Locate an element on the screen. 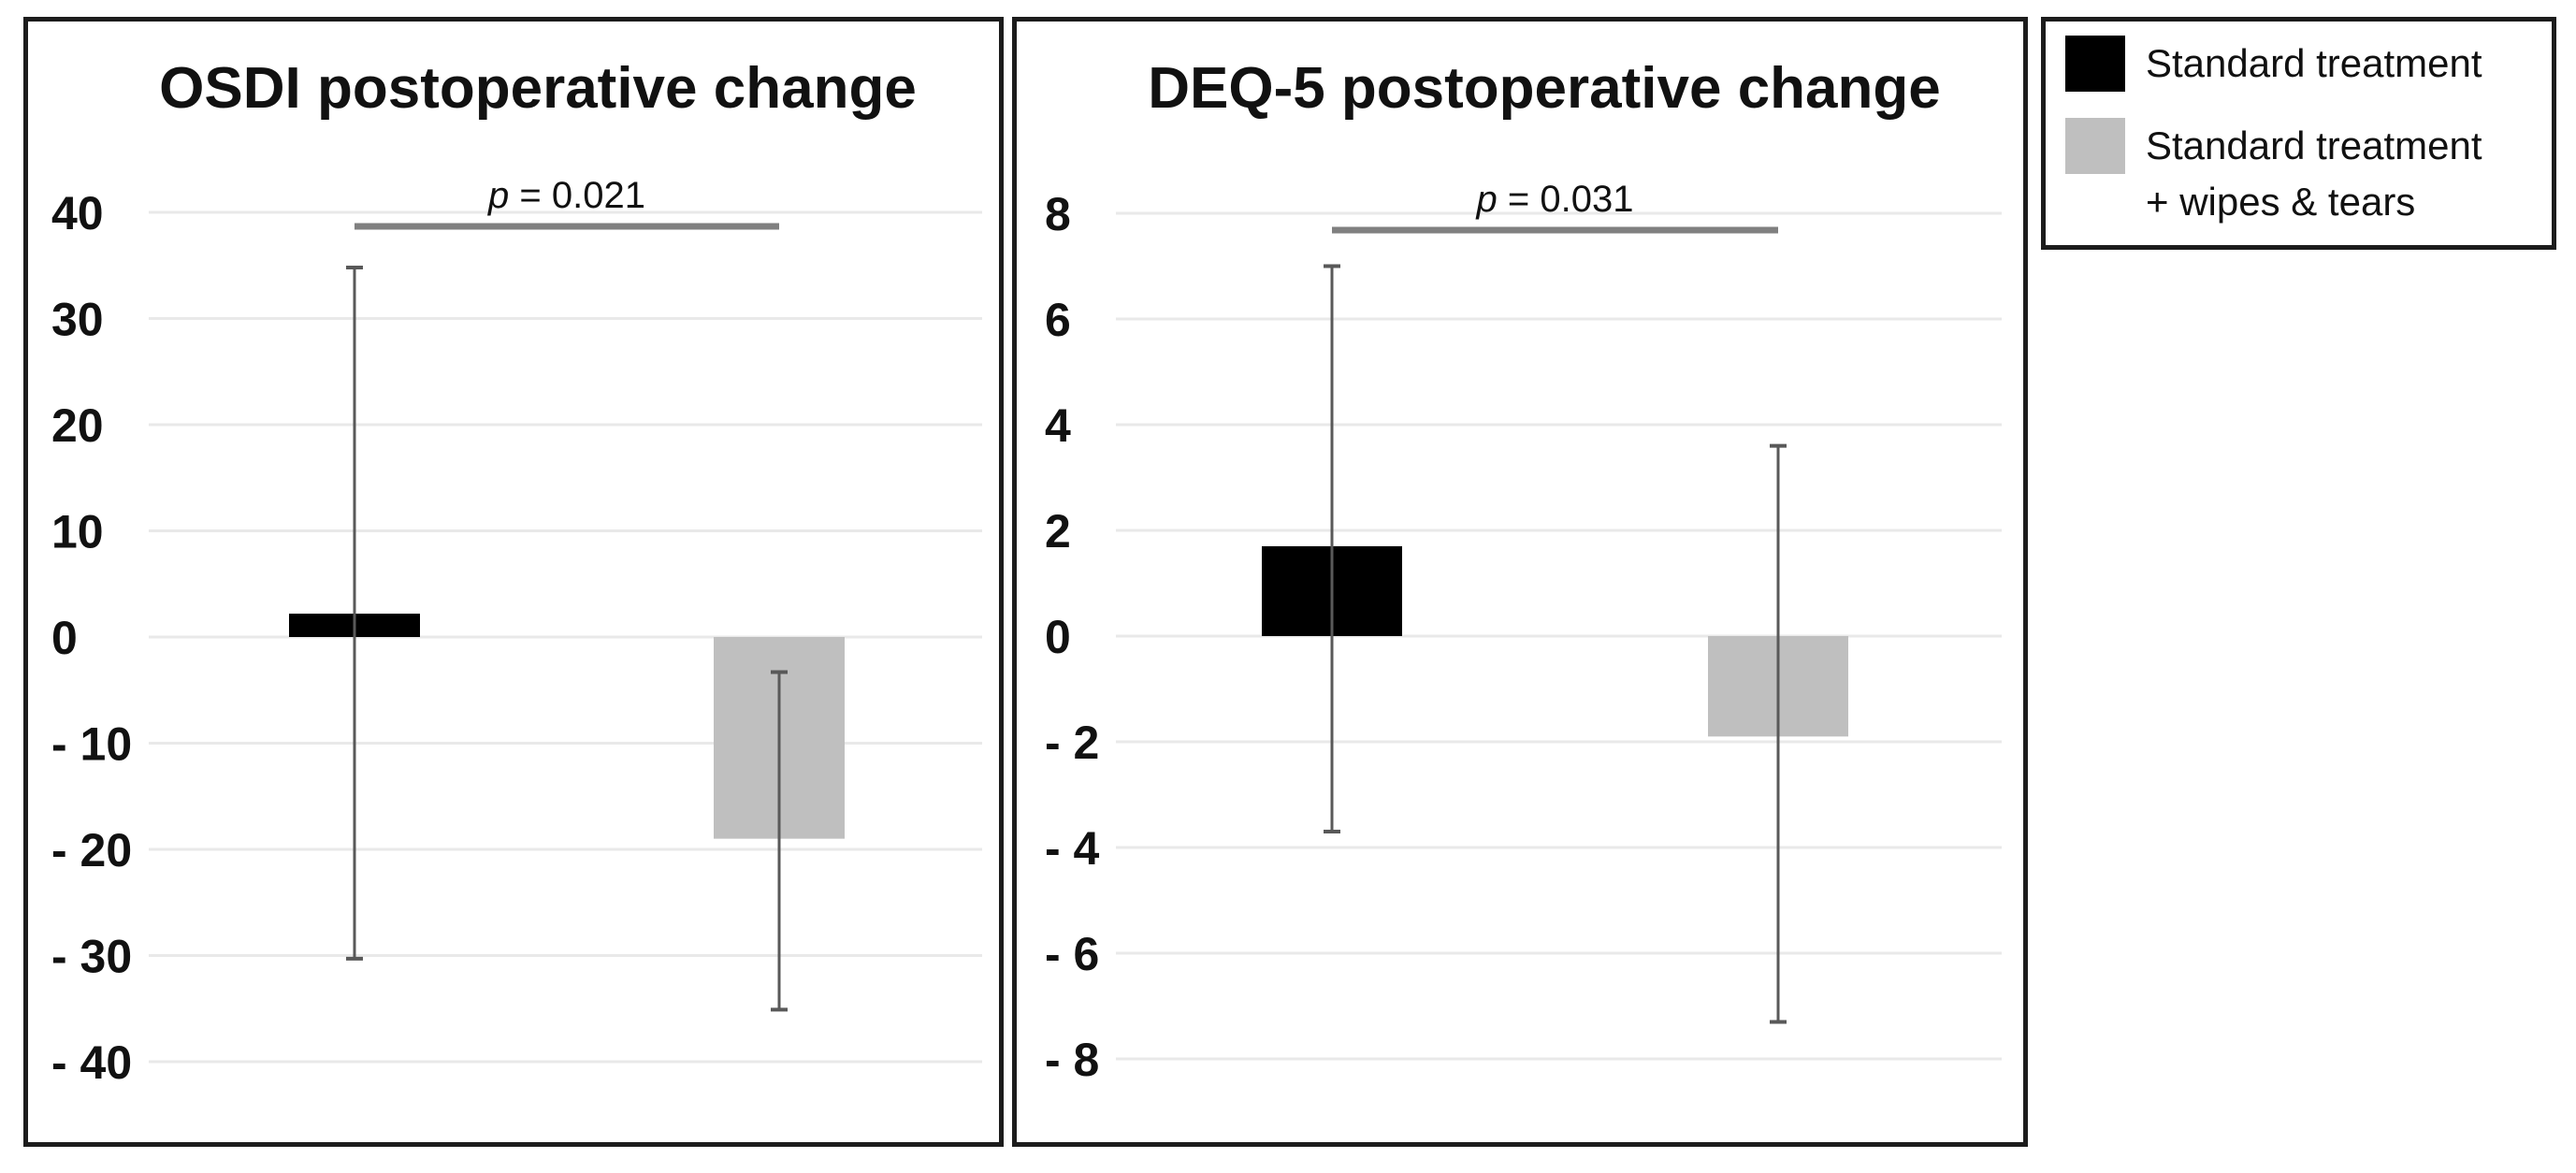 The height and width of the screenshot is (1173, 2576). y-tick-label: - 10 is located at coordinates (91, 744).